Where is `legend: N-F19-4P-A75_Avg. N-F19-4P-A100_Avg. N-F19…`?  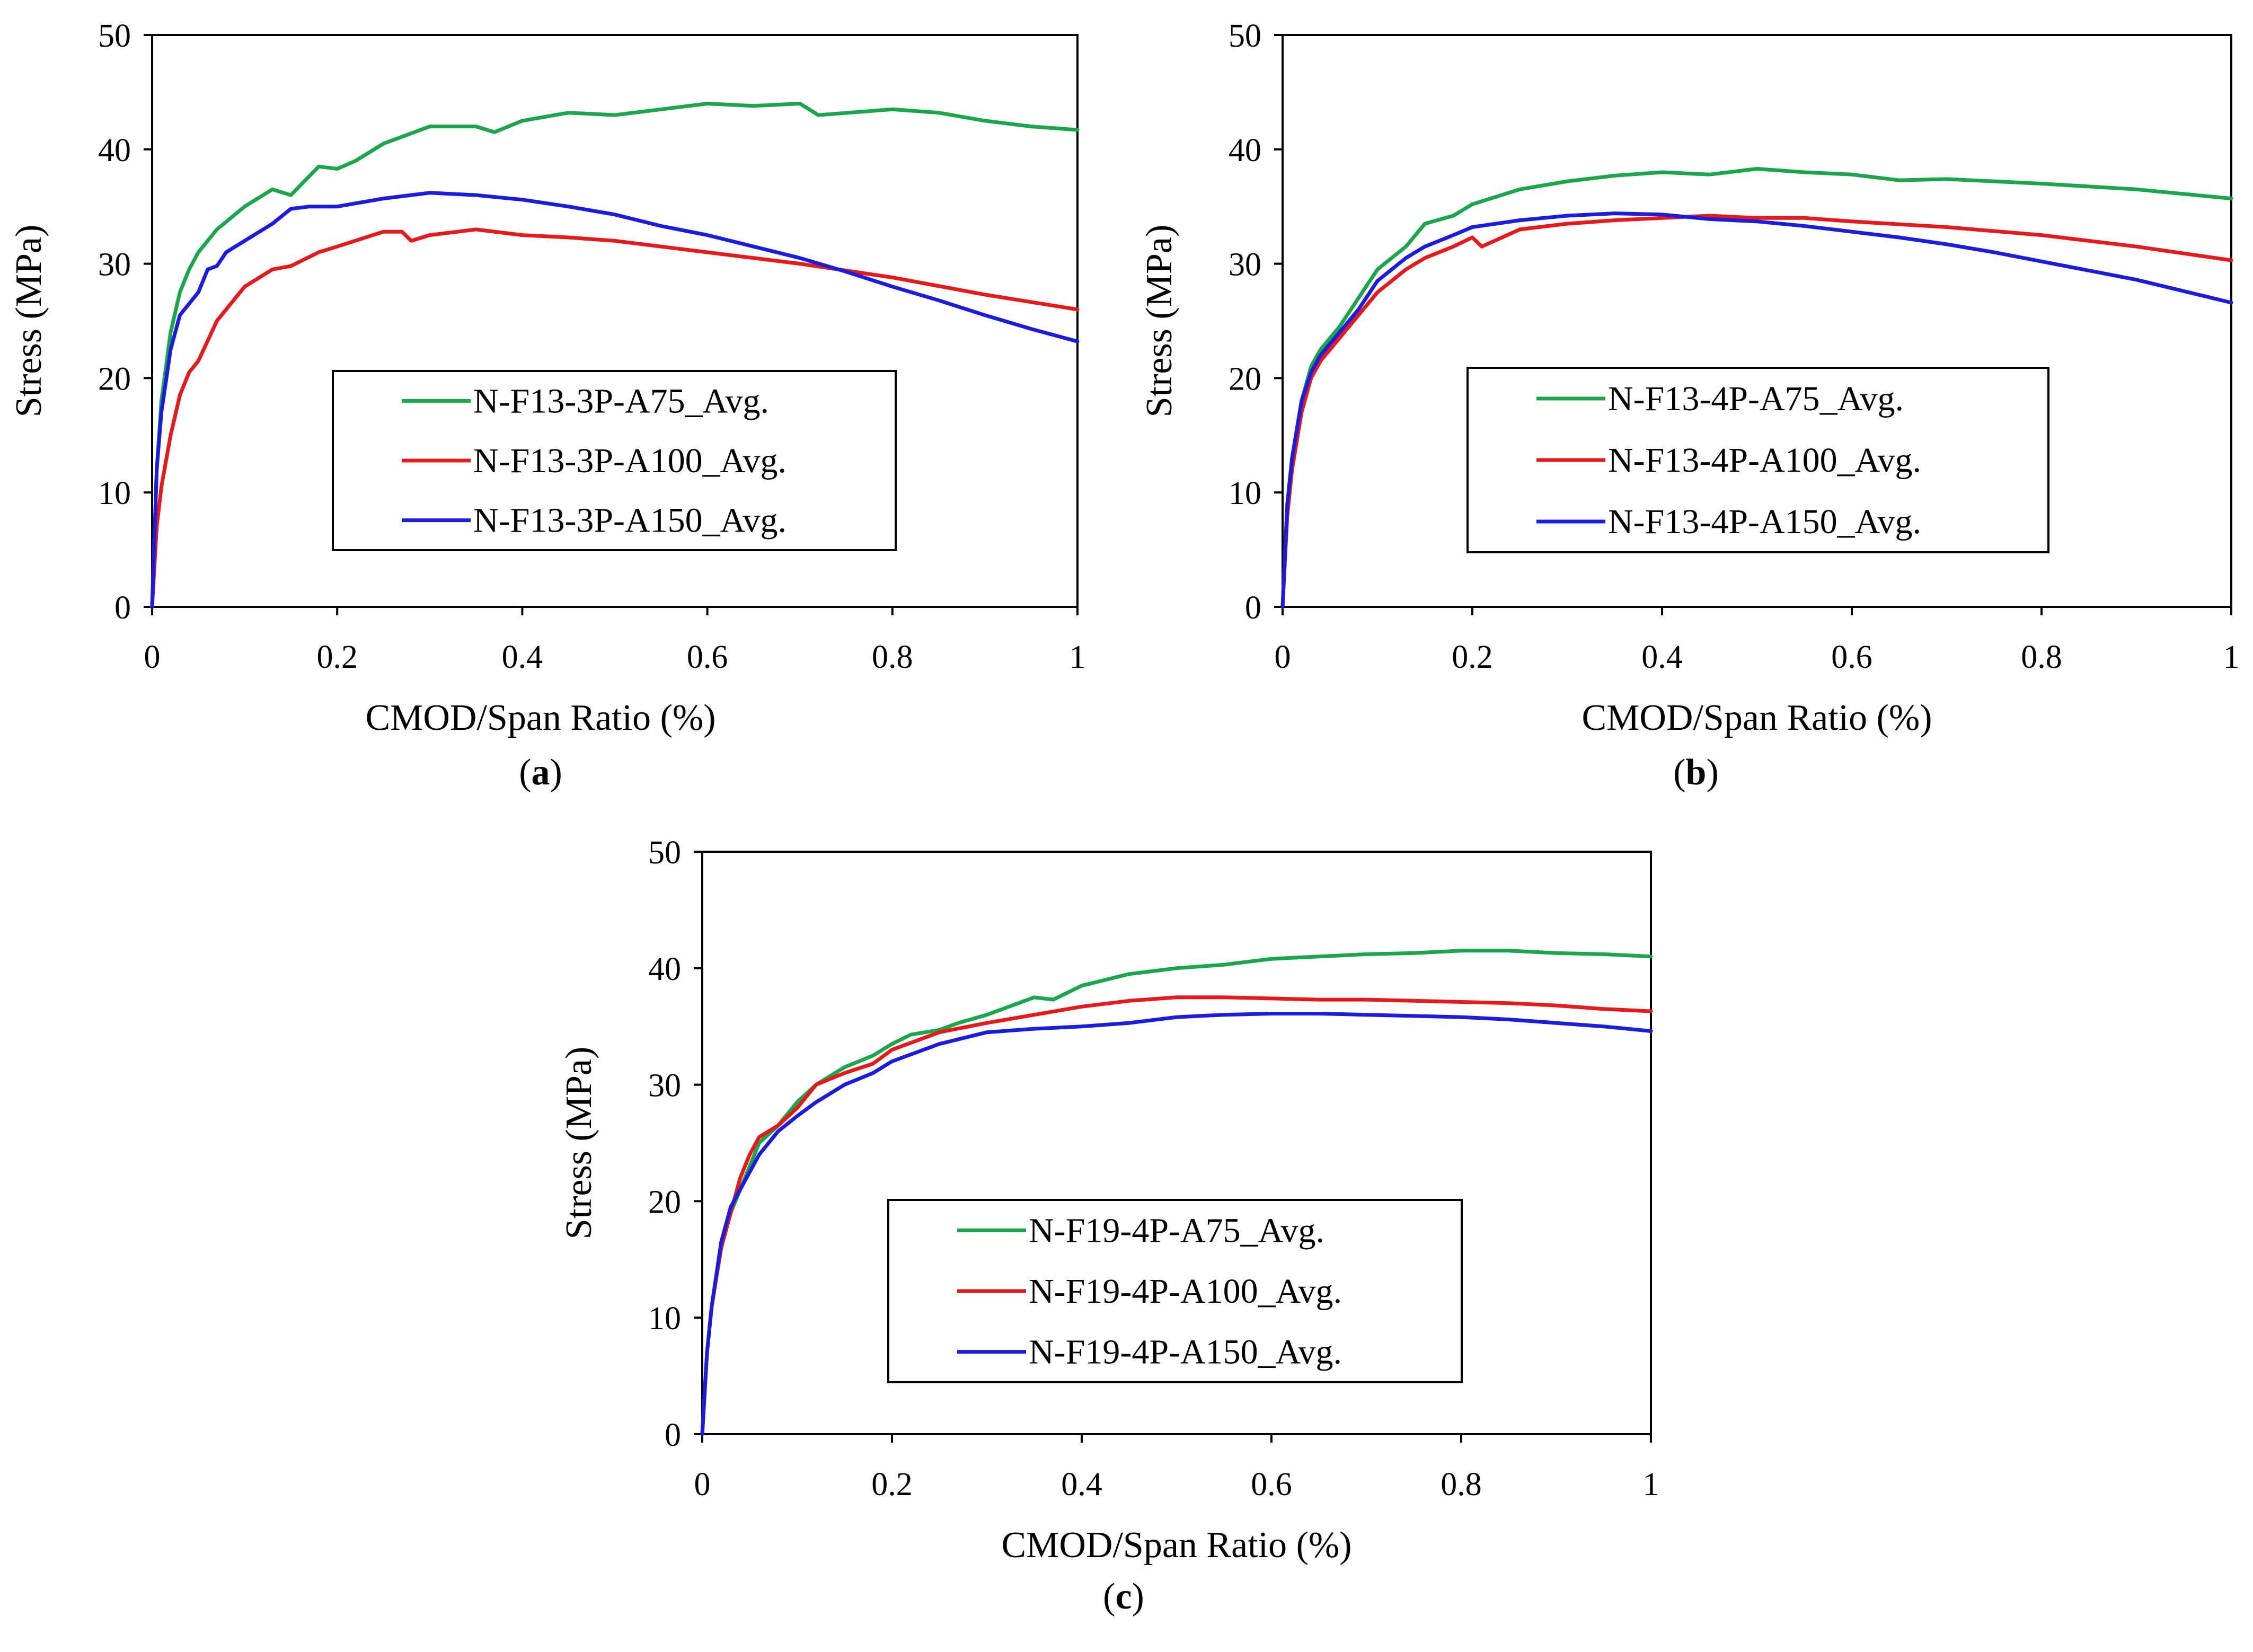 legend: N-F19-4P-A75_Avg. N-F19-4P-A100_Avg. N-F19… is located at coordinates (1175, 1291).